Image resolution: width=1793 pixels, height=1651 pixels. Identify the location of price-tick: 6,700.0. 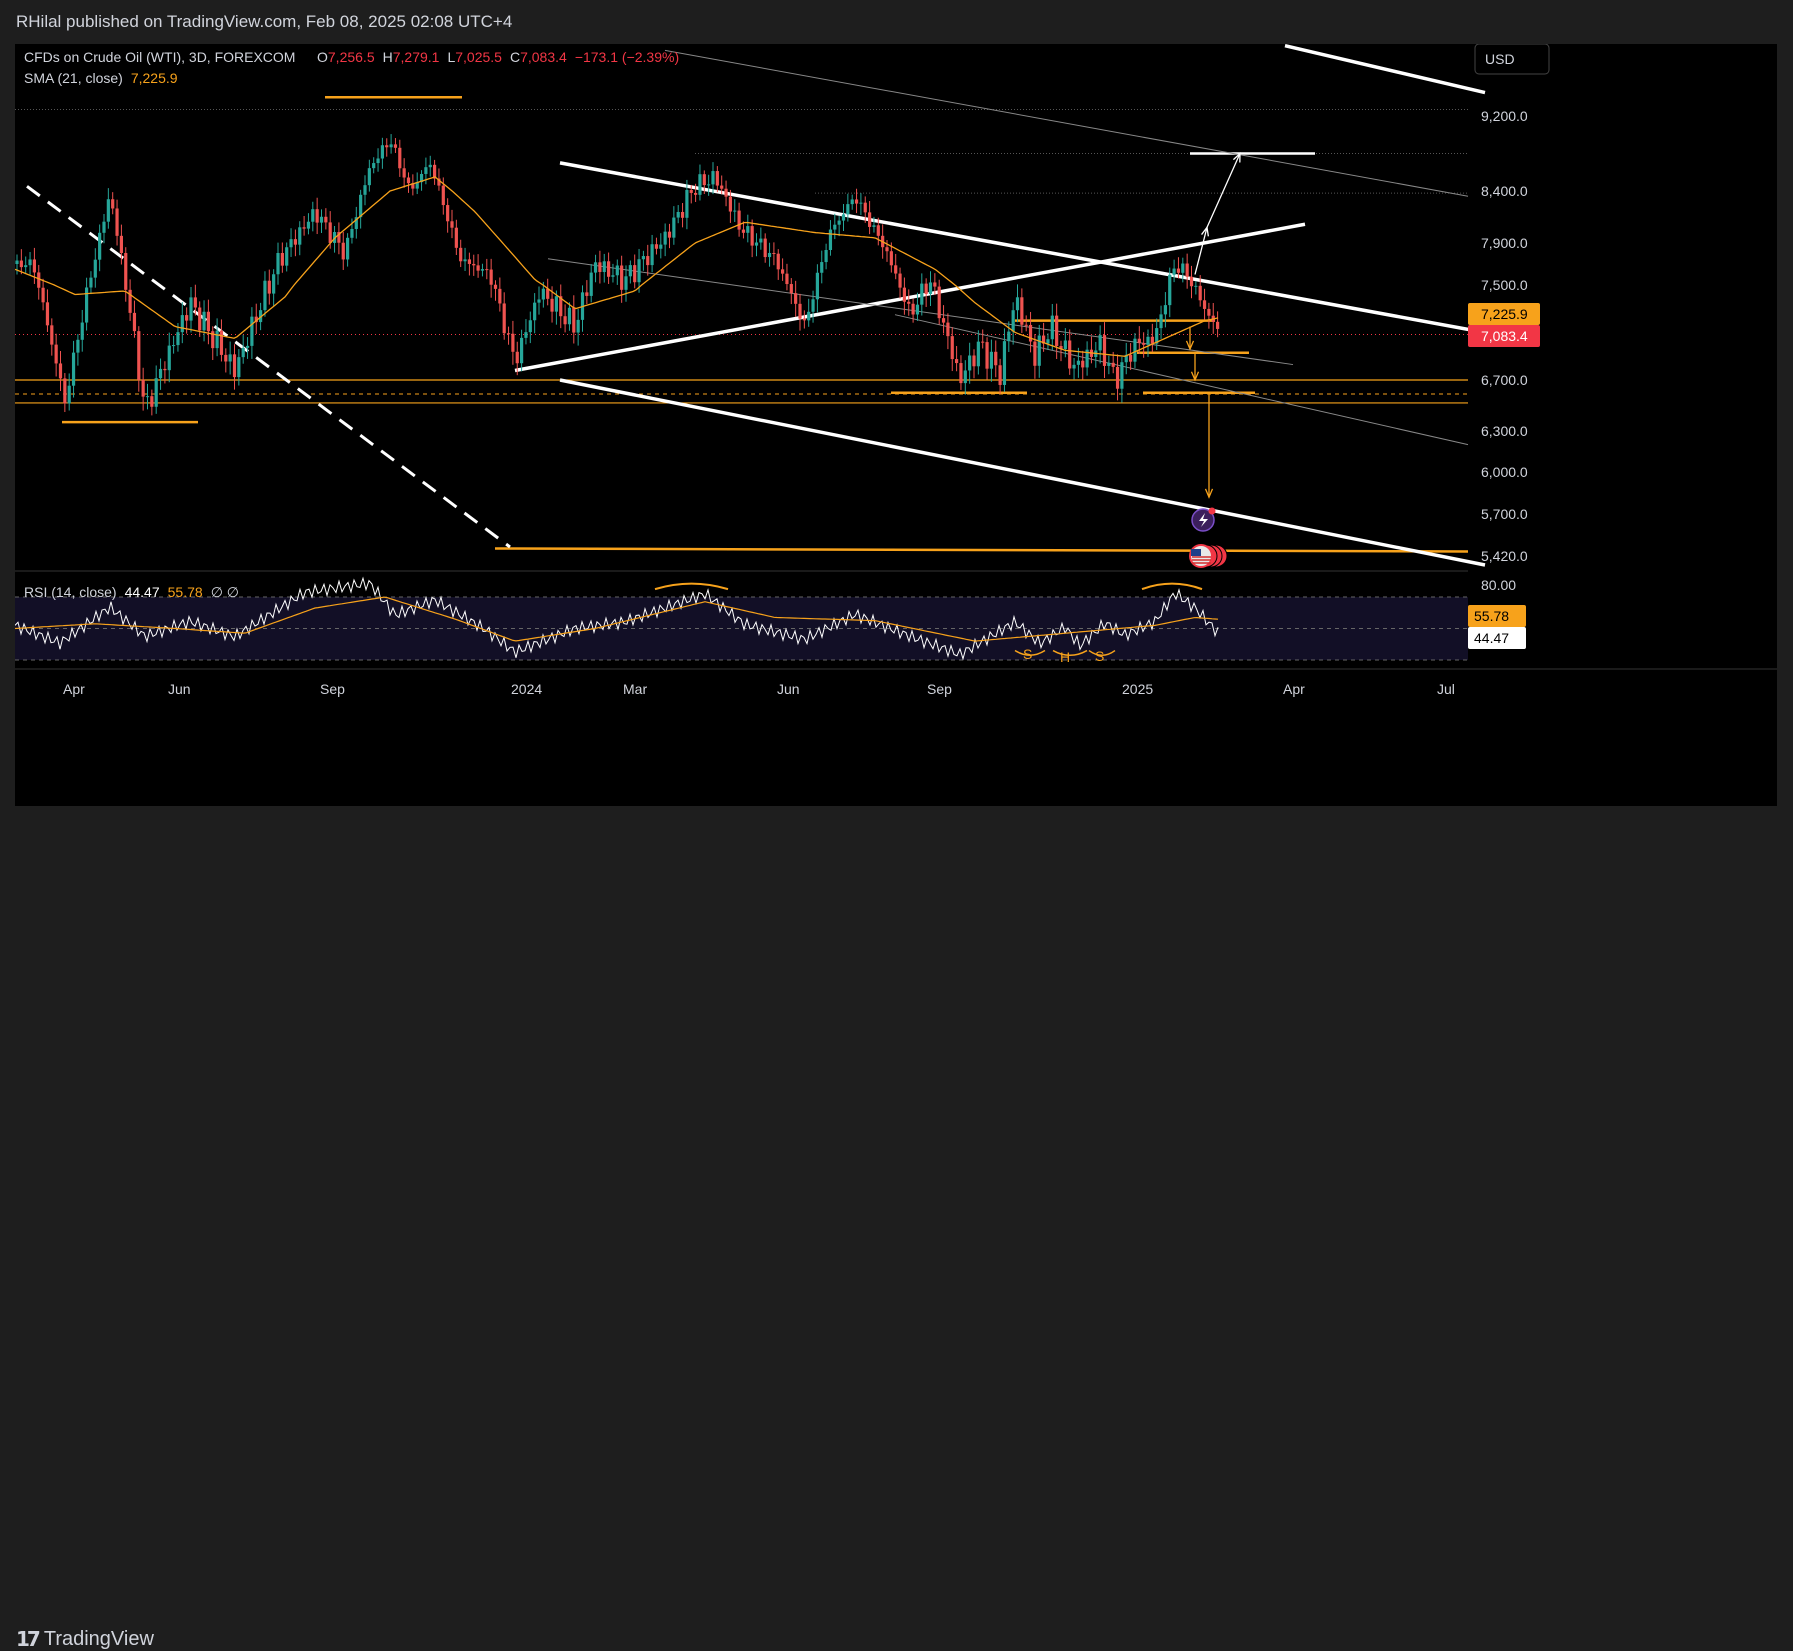
(1504, 380).